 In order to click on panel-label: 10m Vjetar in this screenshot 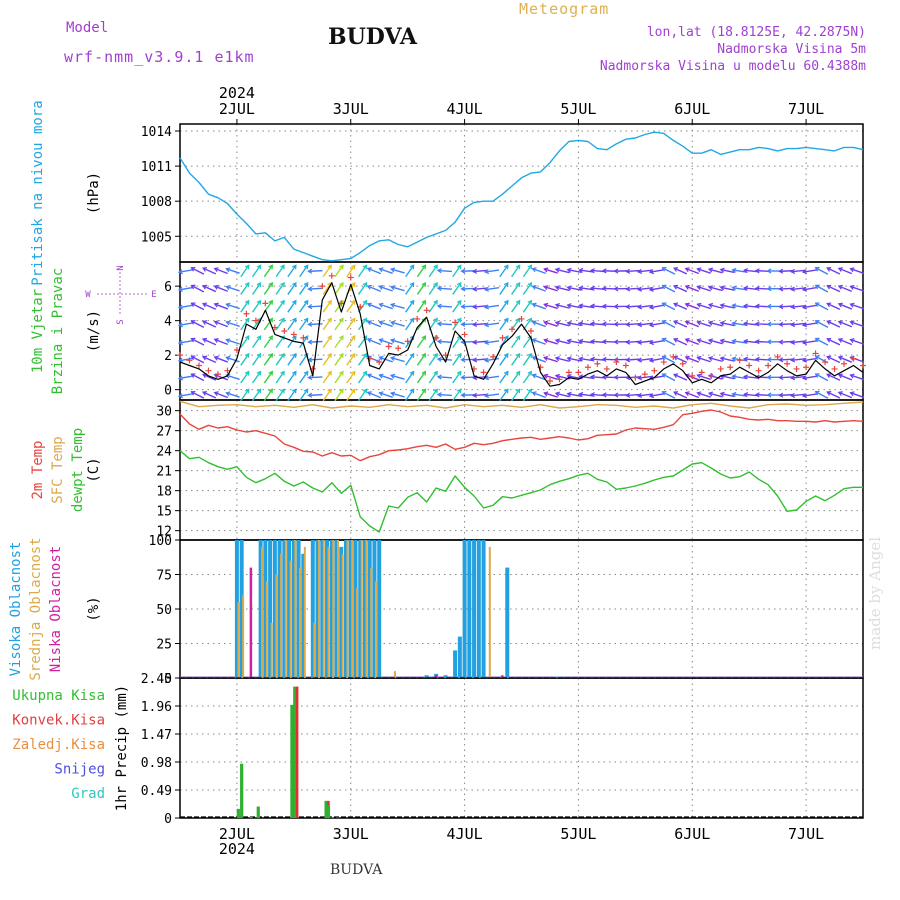, I will do `click(38, 331)`.